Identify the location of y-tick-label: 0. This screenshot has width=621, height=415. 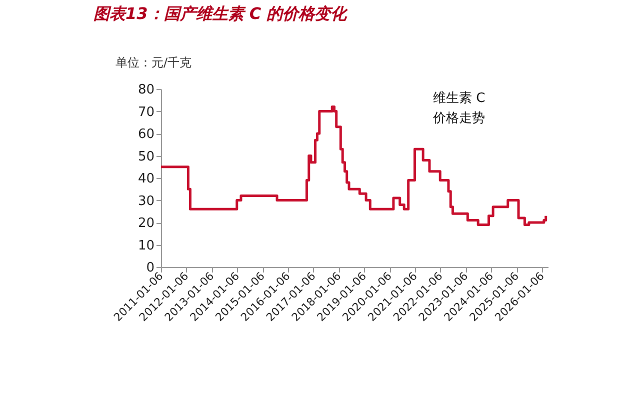
(150, 268).